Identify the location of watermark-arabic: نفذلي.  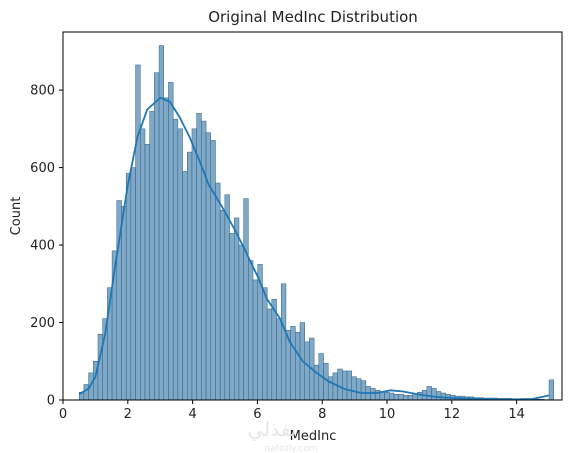
(272, 429).